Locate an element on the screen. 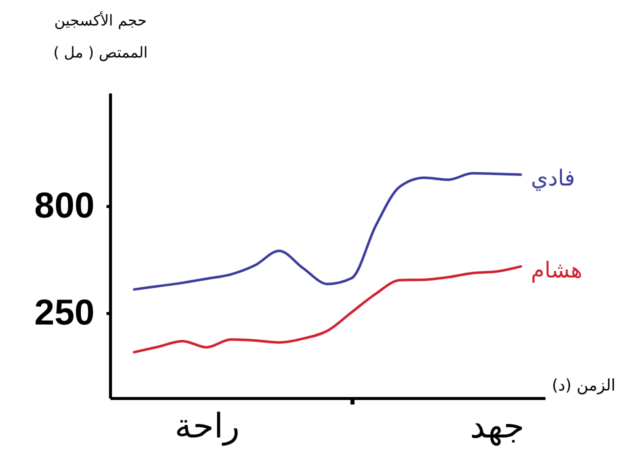  x-tick-label: راحة is located at coordinates (207, 426).